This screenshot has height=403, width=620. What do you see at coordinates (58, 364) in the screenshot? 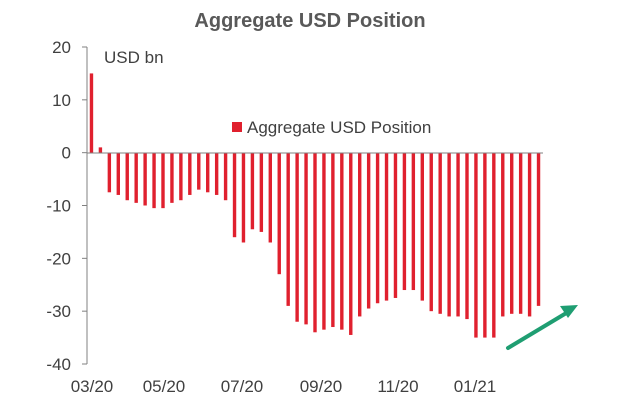
I see `y-tick-label: -40` at bounding box center [58, 364].